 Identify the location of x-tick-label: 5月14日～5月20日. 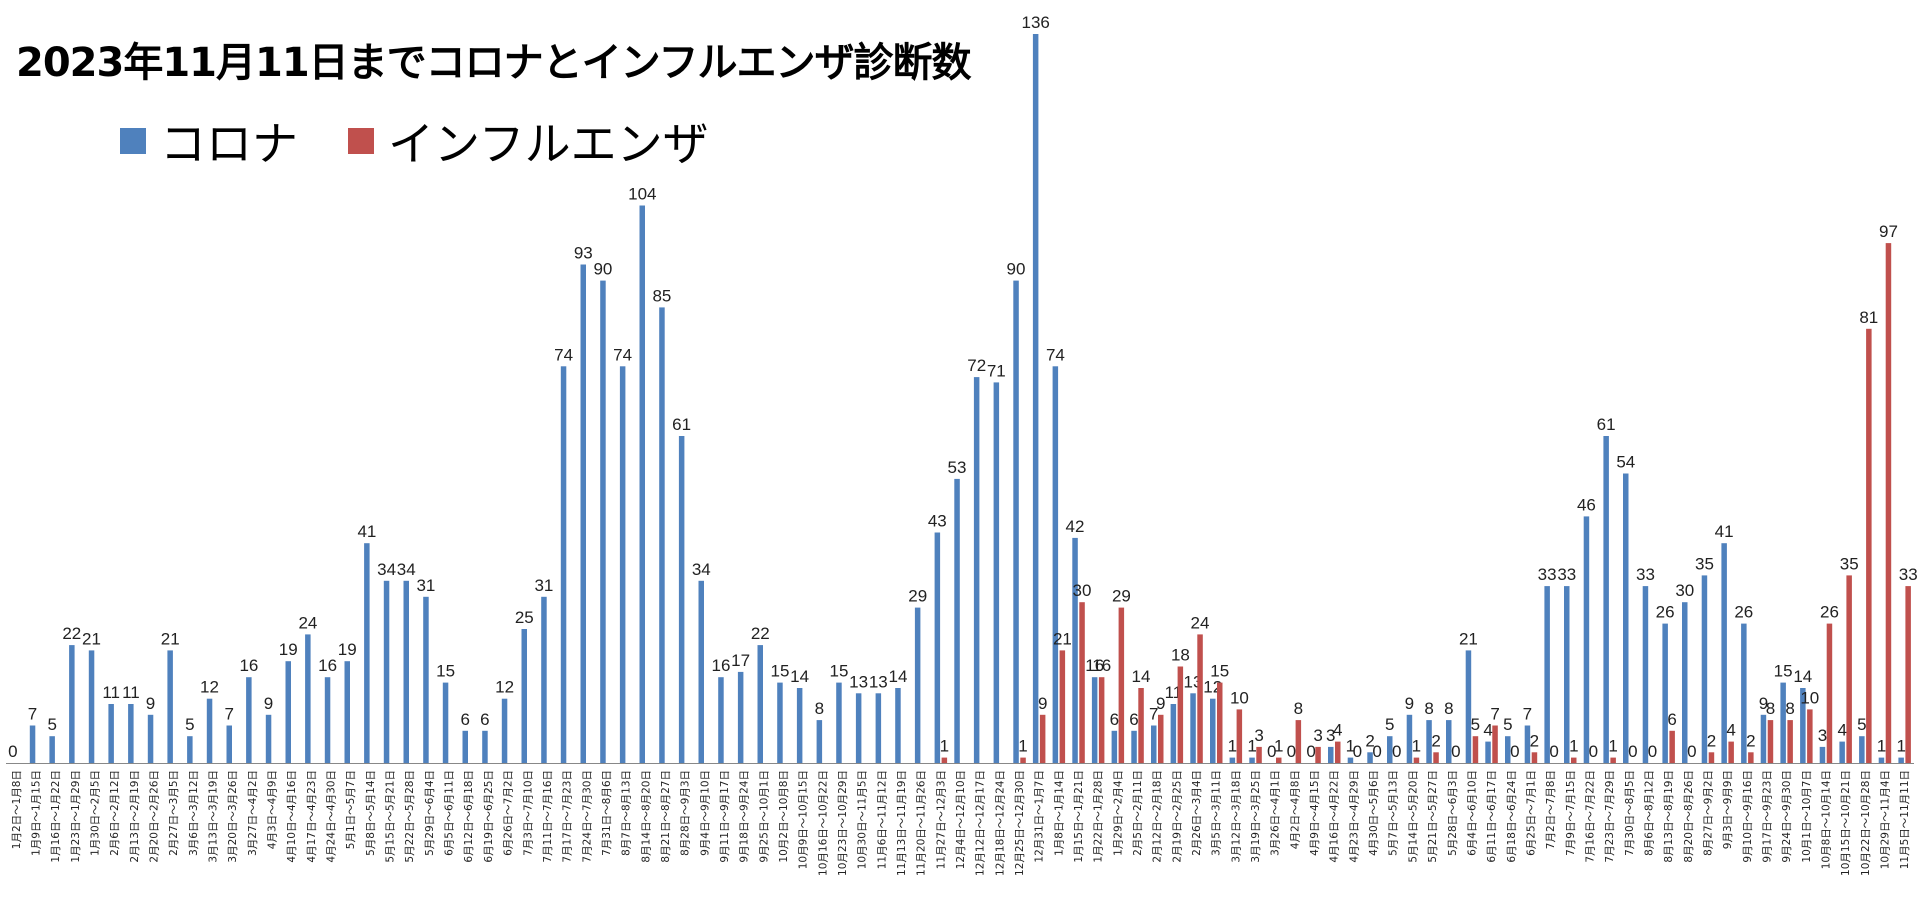
(1413, 816).